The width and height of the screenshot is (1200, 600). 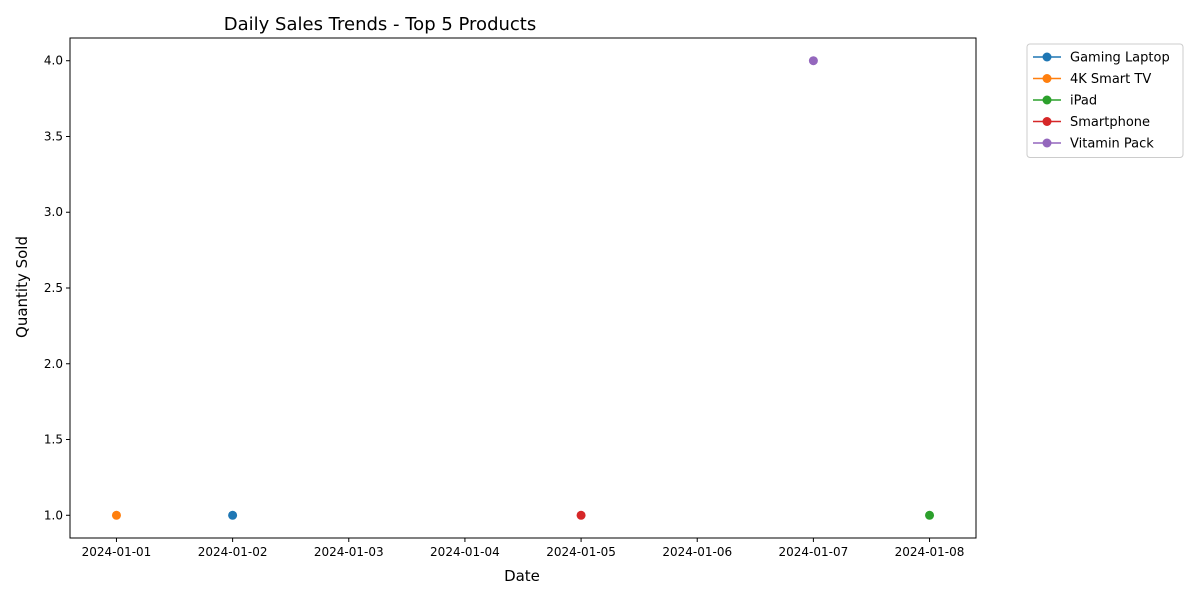 I want to click on x-tick-label: 2024-01-02, so click(x=233, y=552).